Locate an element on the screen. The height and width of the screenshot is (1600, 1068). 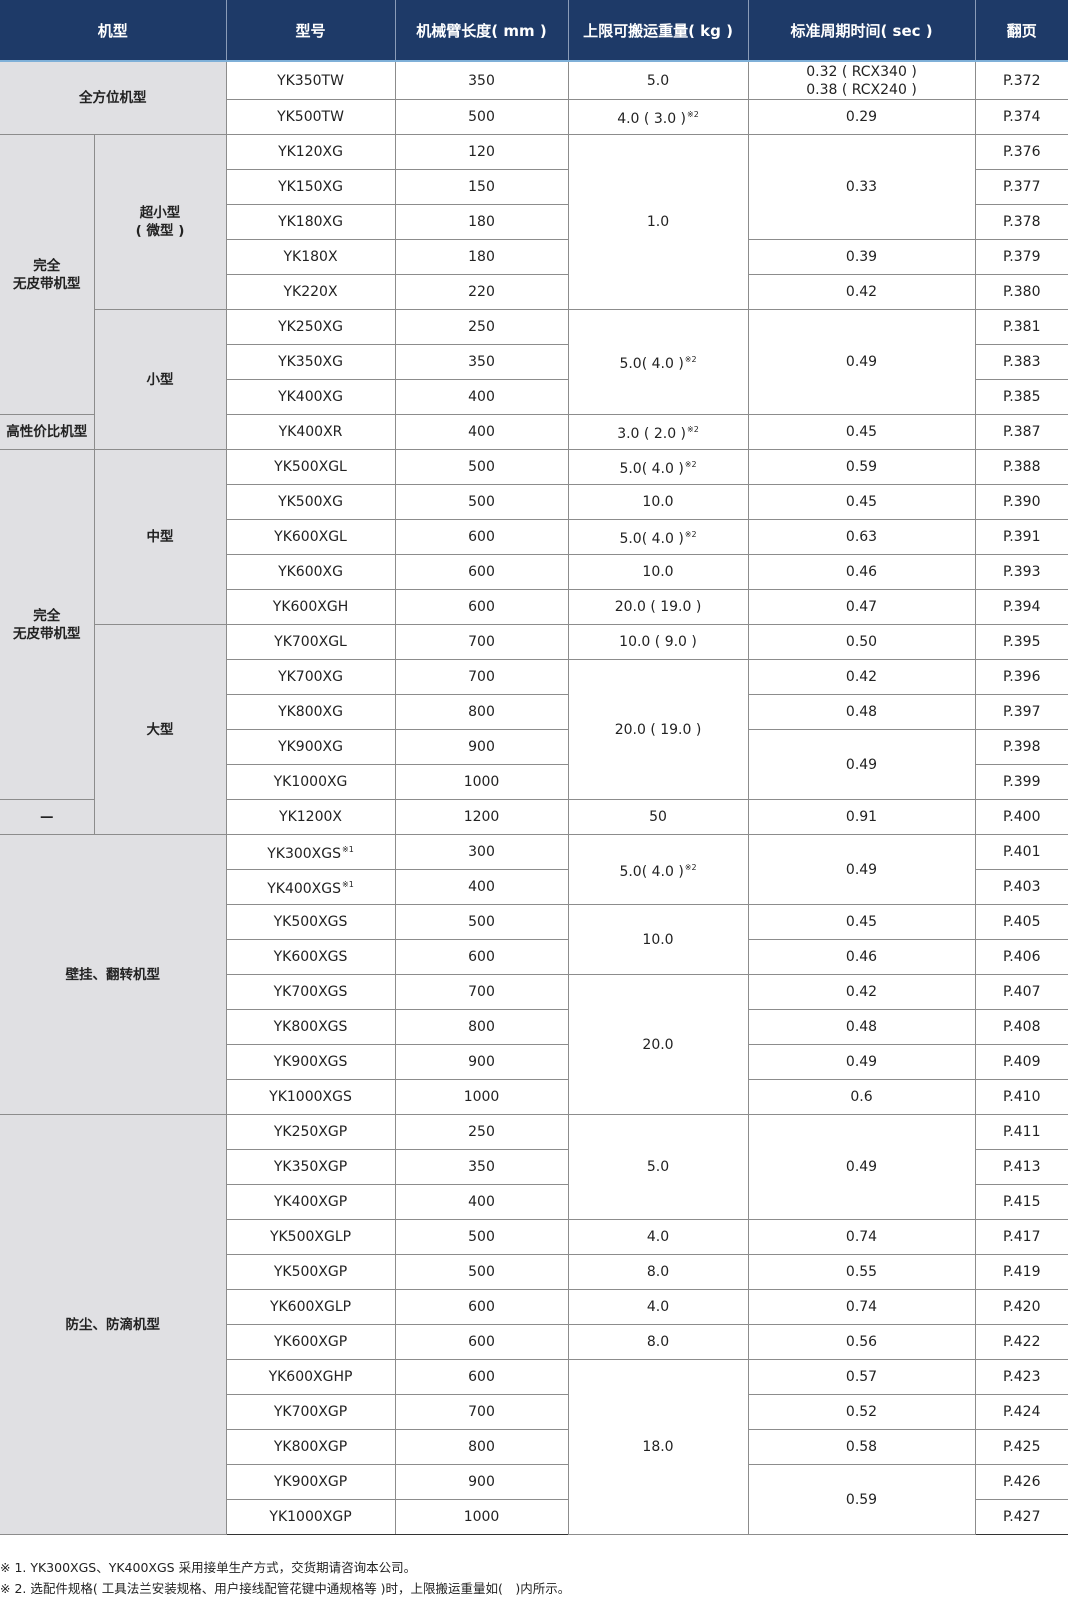
model-name: YK600XGLP is located at coordinates (310, 1307).